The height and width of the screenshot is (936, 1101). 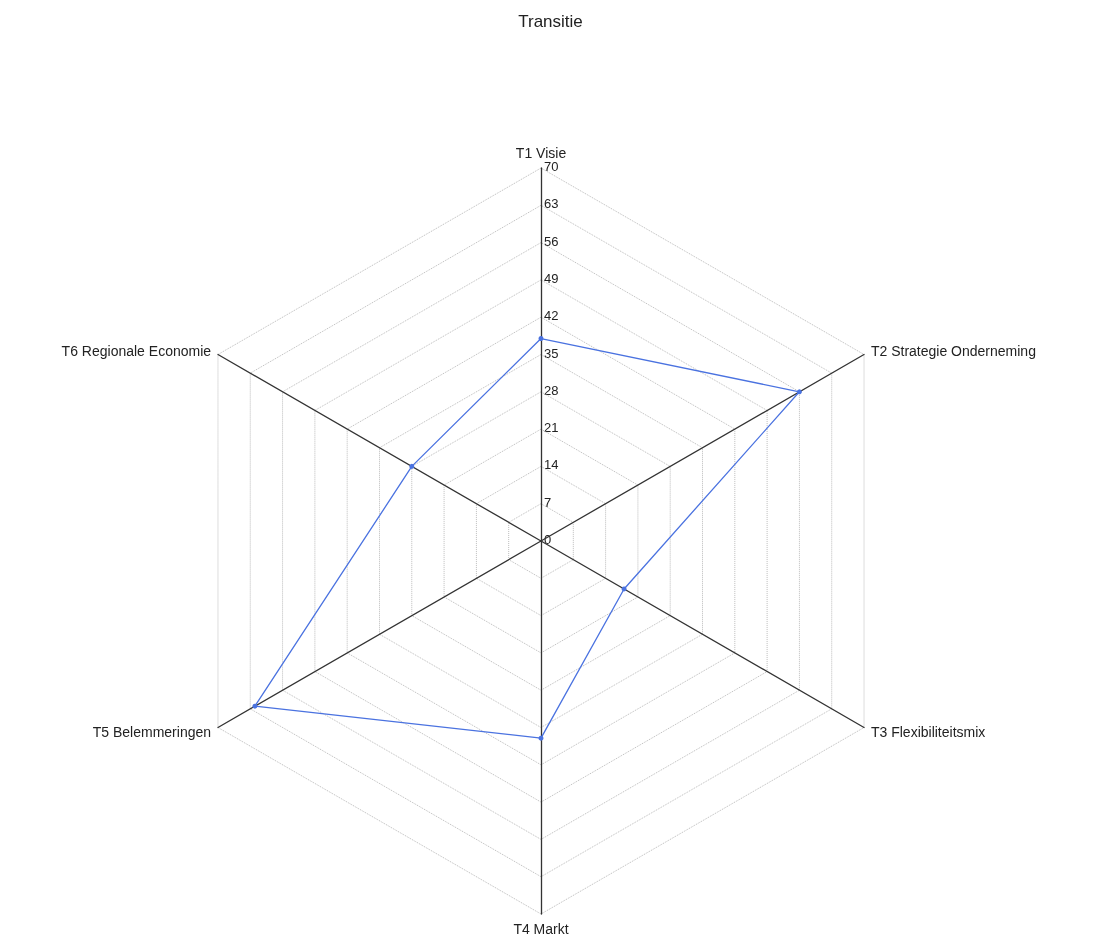 I want to click on y-tick-label: 49, so click(x=551, y=278).